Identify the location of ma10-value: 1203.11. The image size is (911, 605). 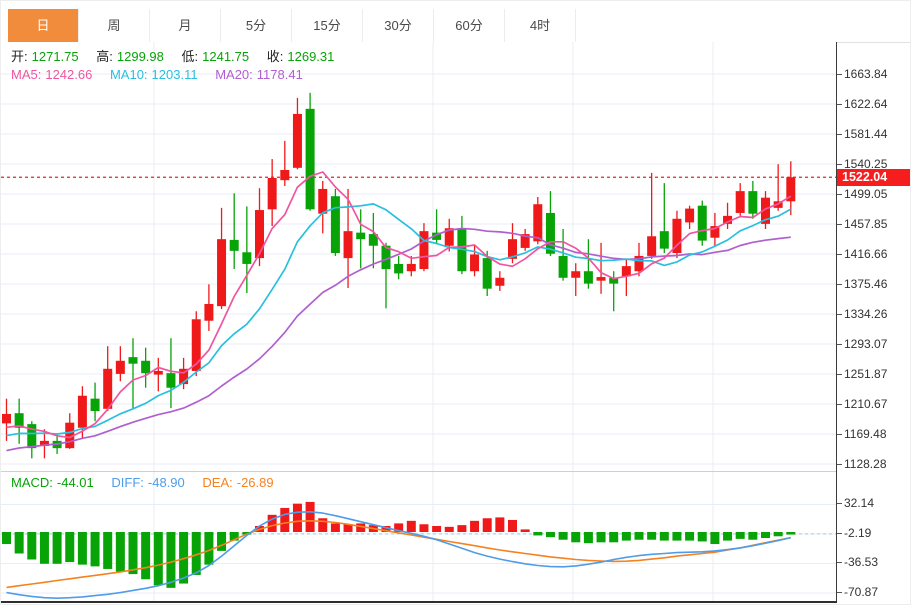
(174, 74).